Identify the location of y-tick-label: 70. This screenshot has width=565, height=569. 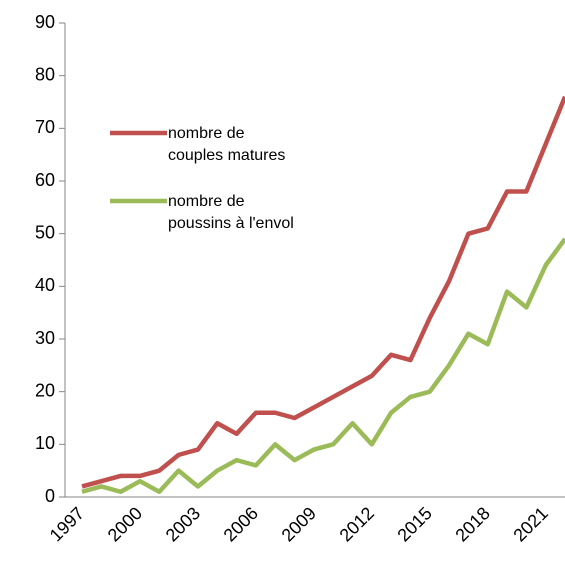
(45, 127).